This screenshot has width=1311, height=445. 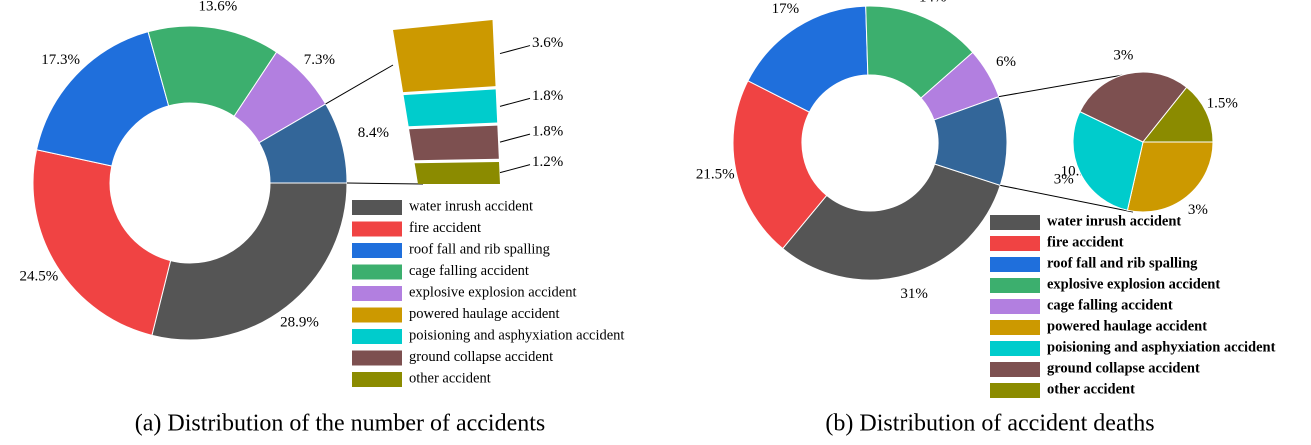 I want to click on value-label: 24.5%, so click(x=38, y=276).